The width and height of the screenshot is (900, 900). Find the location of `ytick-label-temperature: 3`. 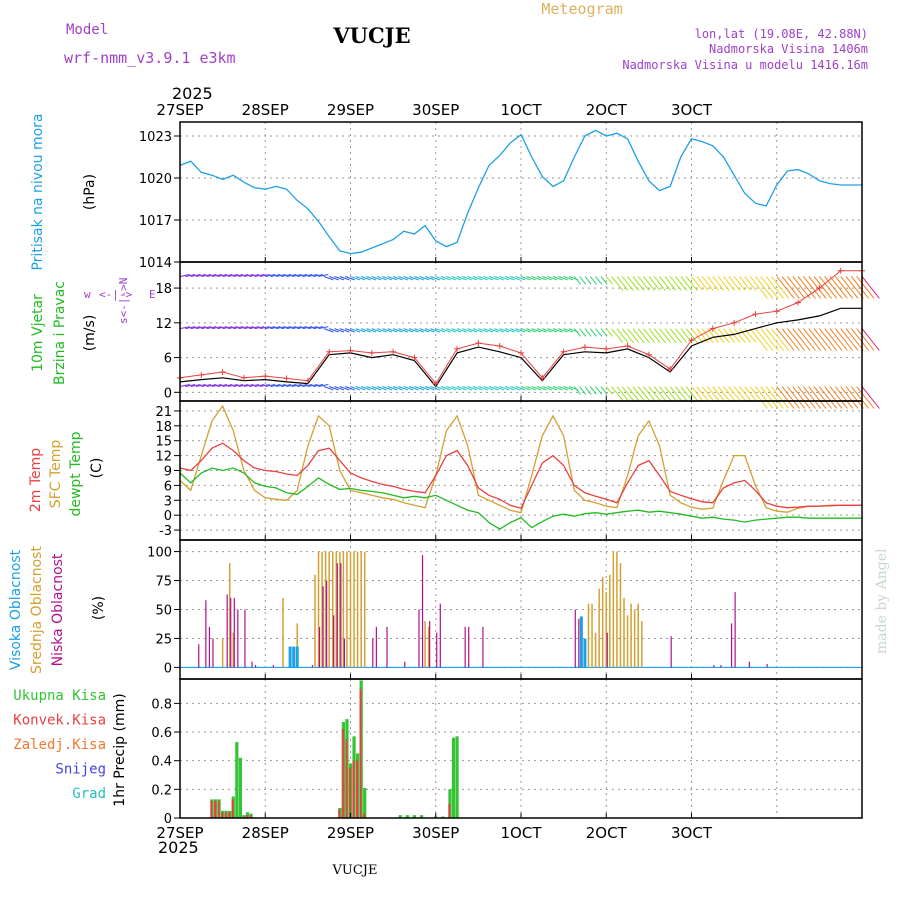

ytick-label-temperature: 3 is located at coordinates (168, 501).